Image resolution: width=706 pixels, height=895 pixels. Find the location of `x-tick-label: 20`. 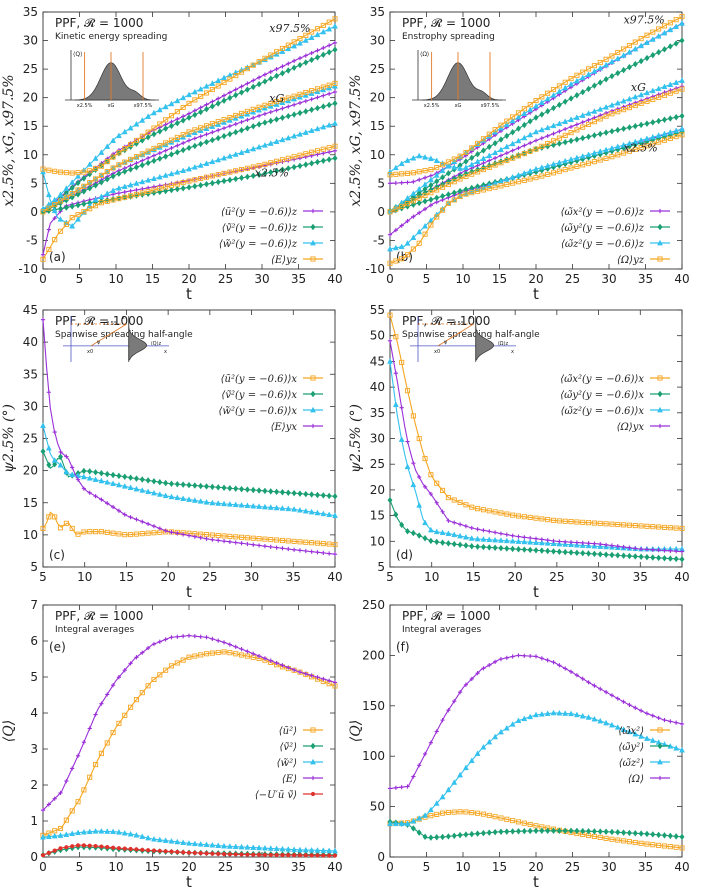

x-tick-label: 20 is located at coordinates (188, 279).